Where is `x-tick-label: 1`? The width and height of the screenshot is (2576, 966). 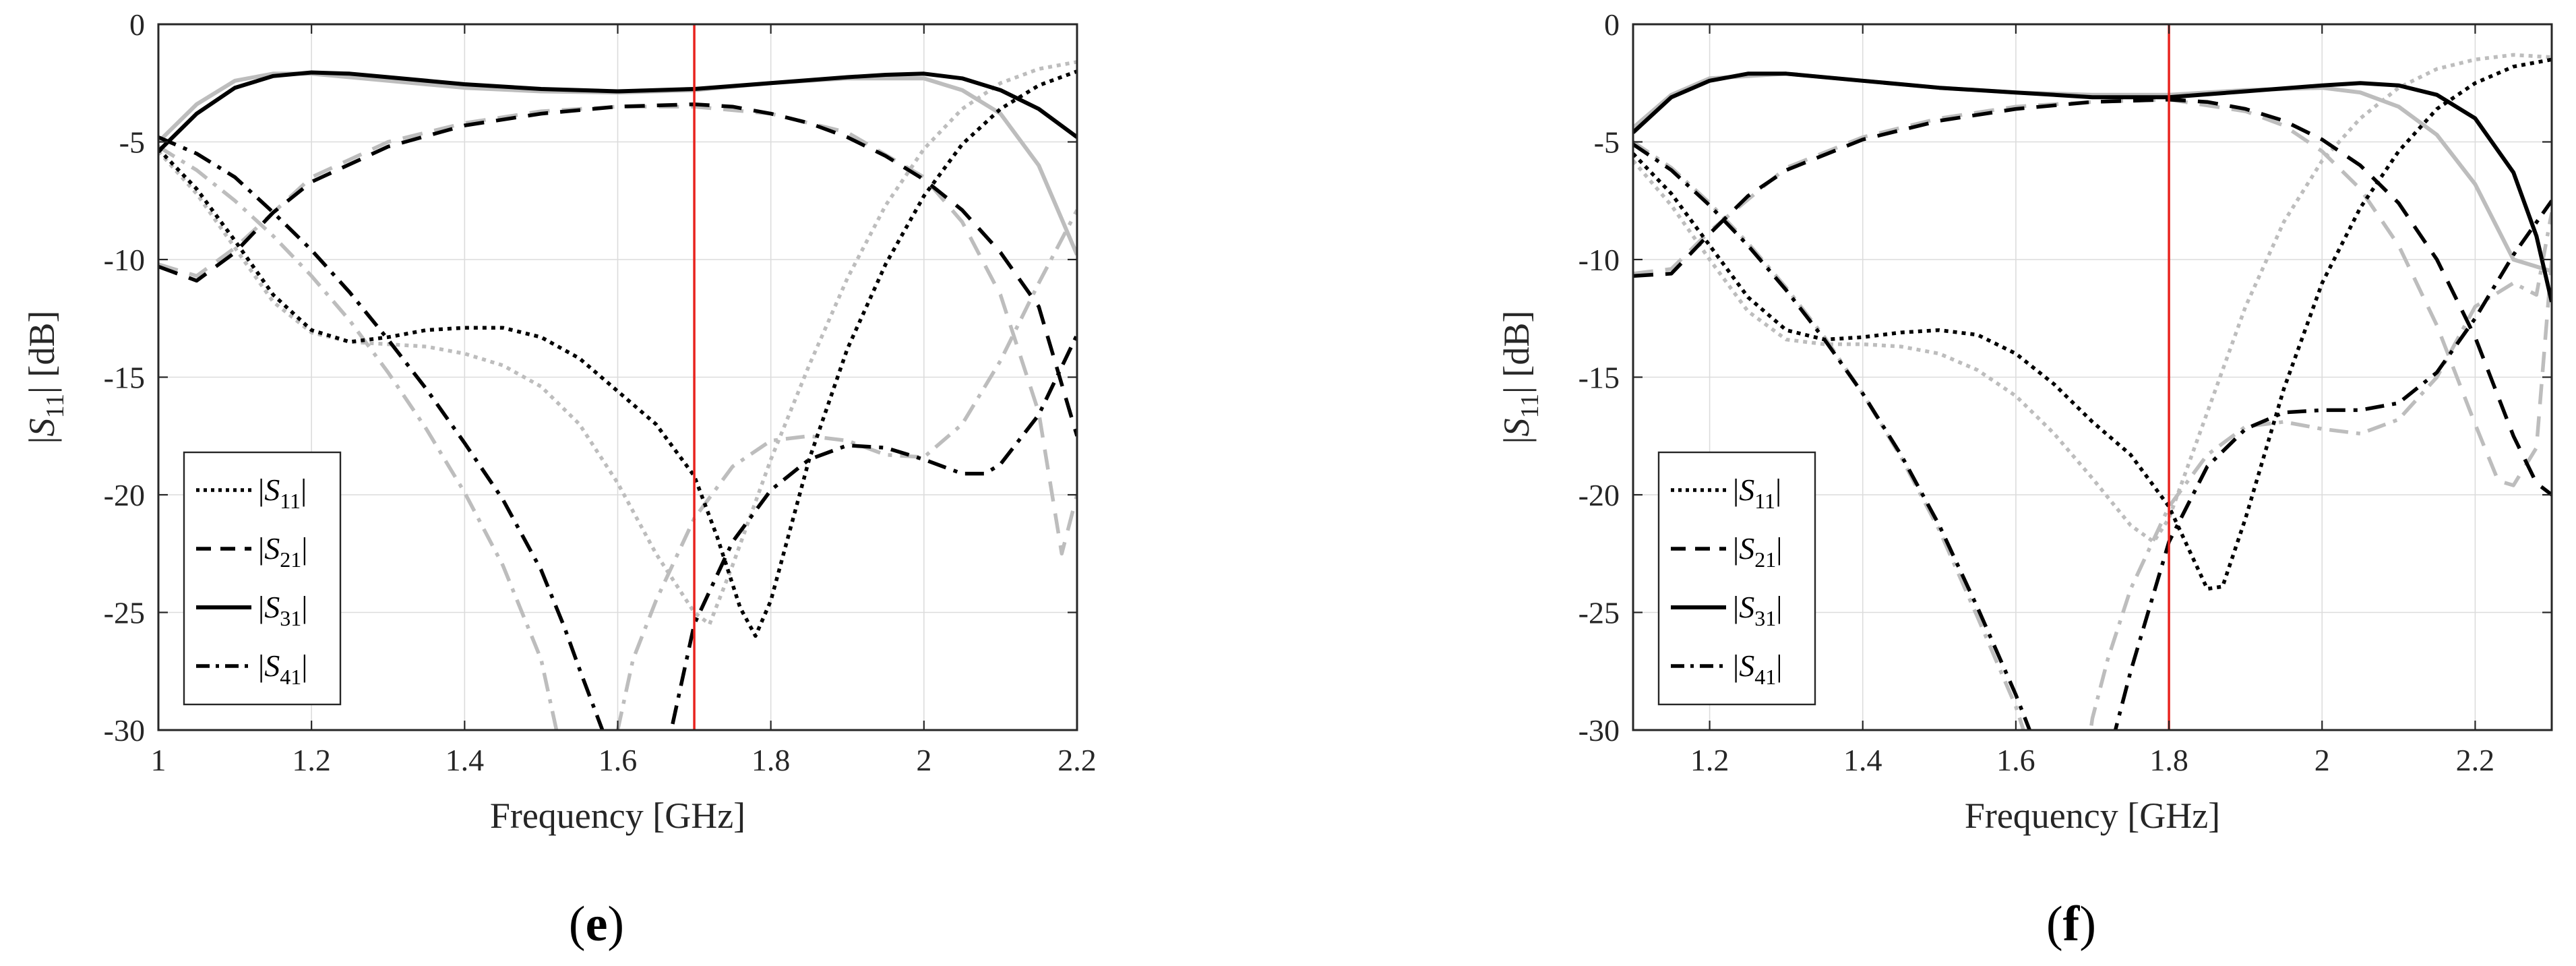
x-tick-label: 1 is located at coordinates (158, 760).